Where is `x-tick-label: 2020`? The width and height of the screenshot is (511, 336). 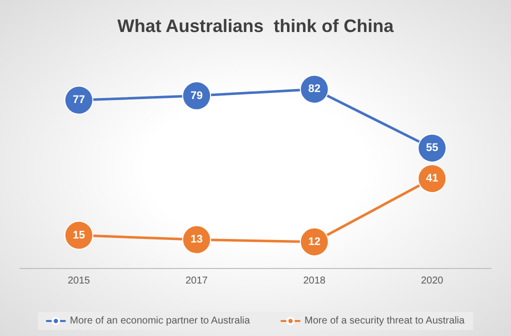 x-tick-label: 2020 is located at coordinates (432, 281).